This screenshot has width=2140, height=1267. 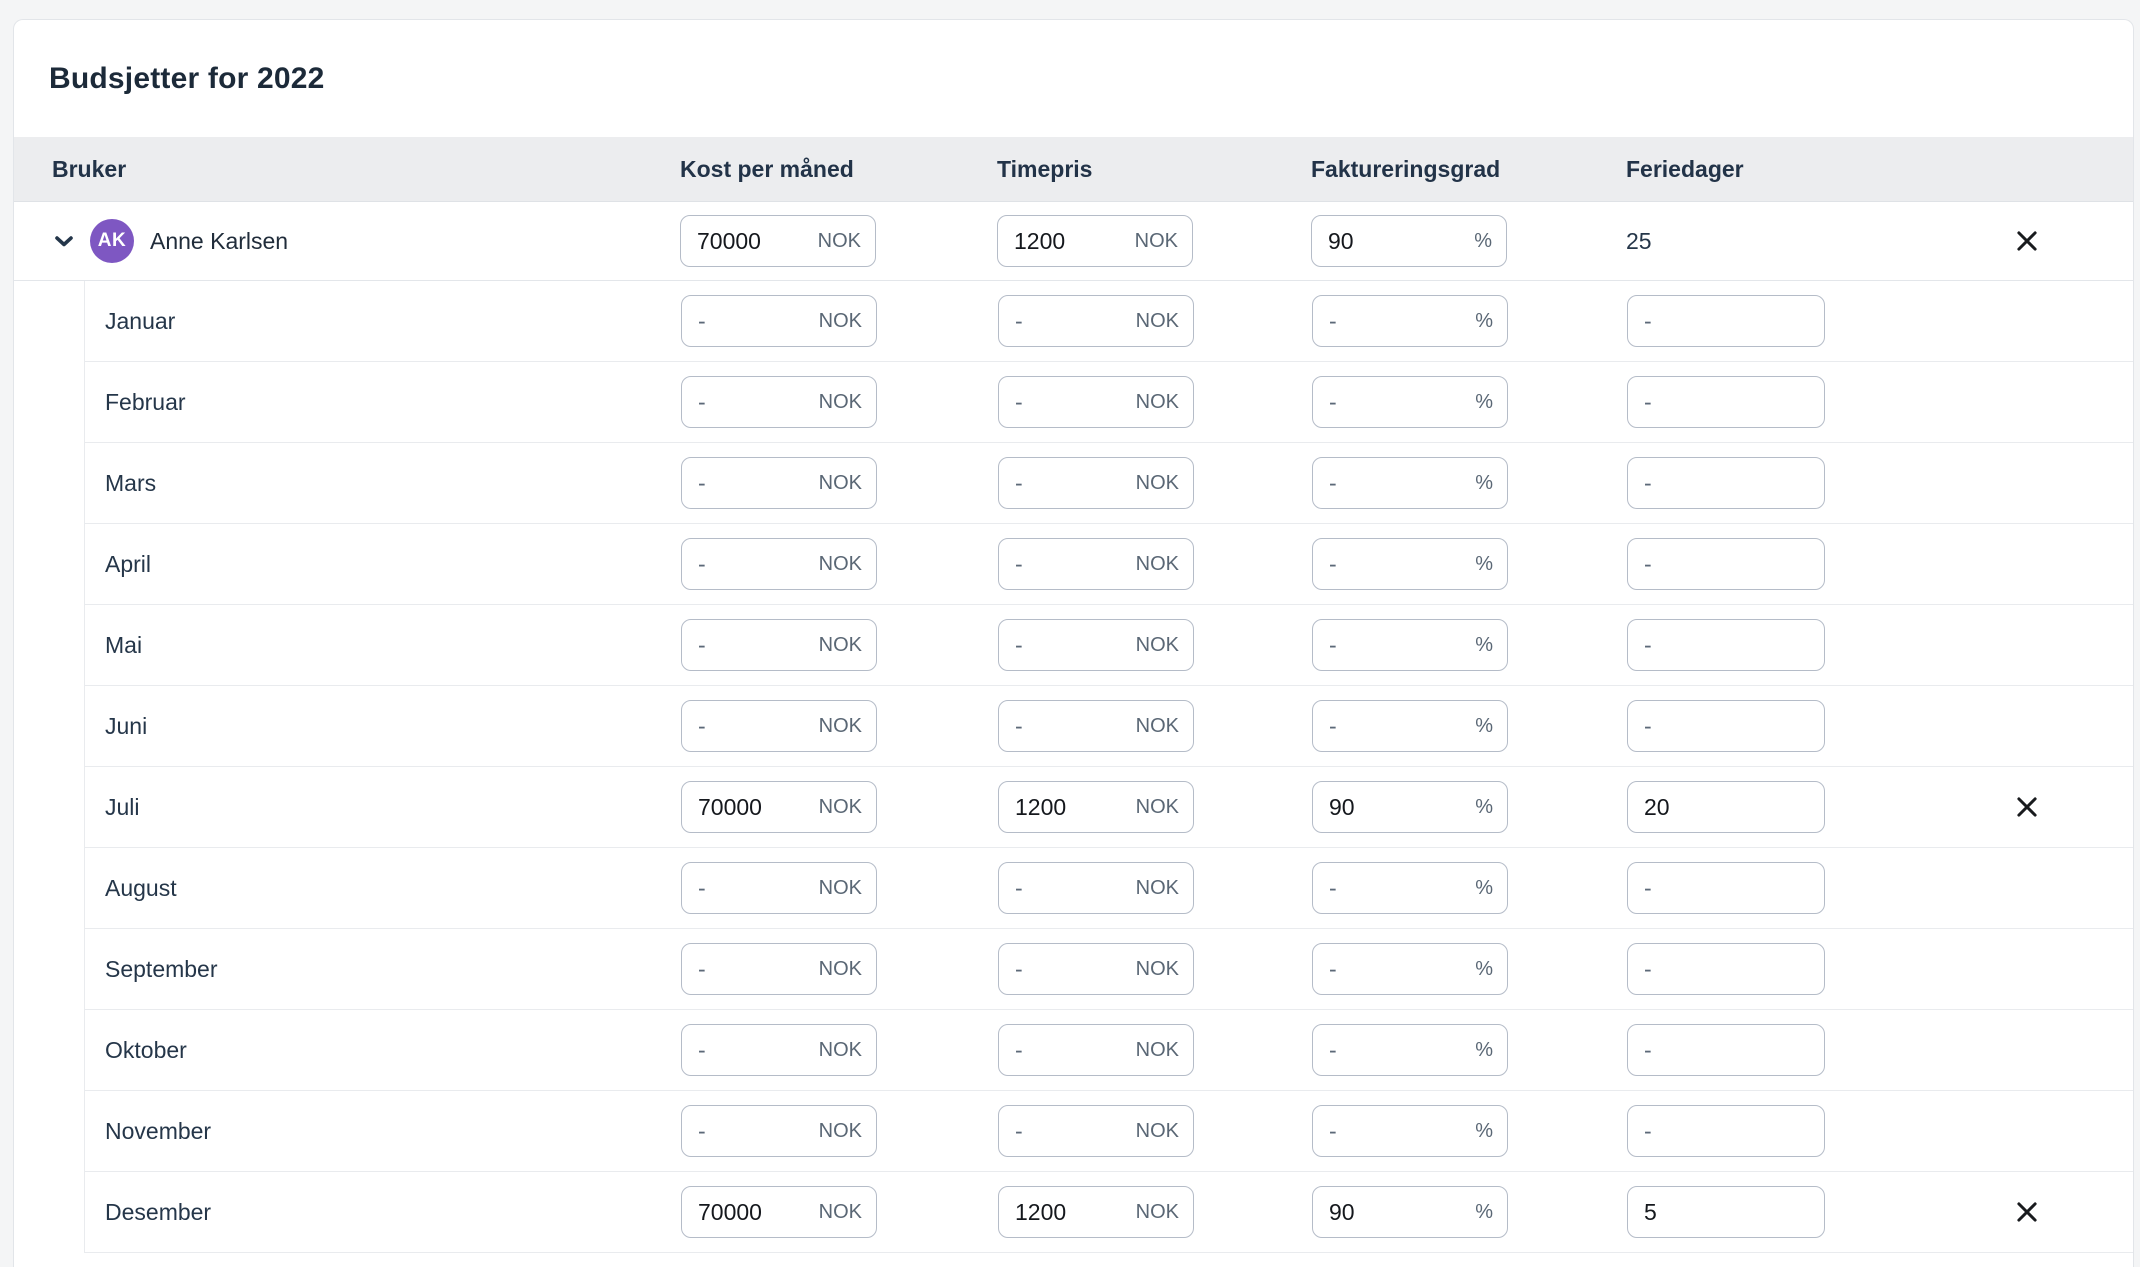 I want to click on card-title-bar: Budsjetter for 2022, so click(x=1073, y=78).